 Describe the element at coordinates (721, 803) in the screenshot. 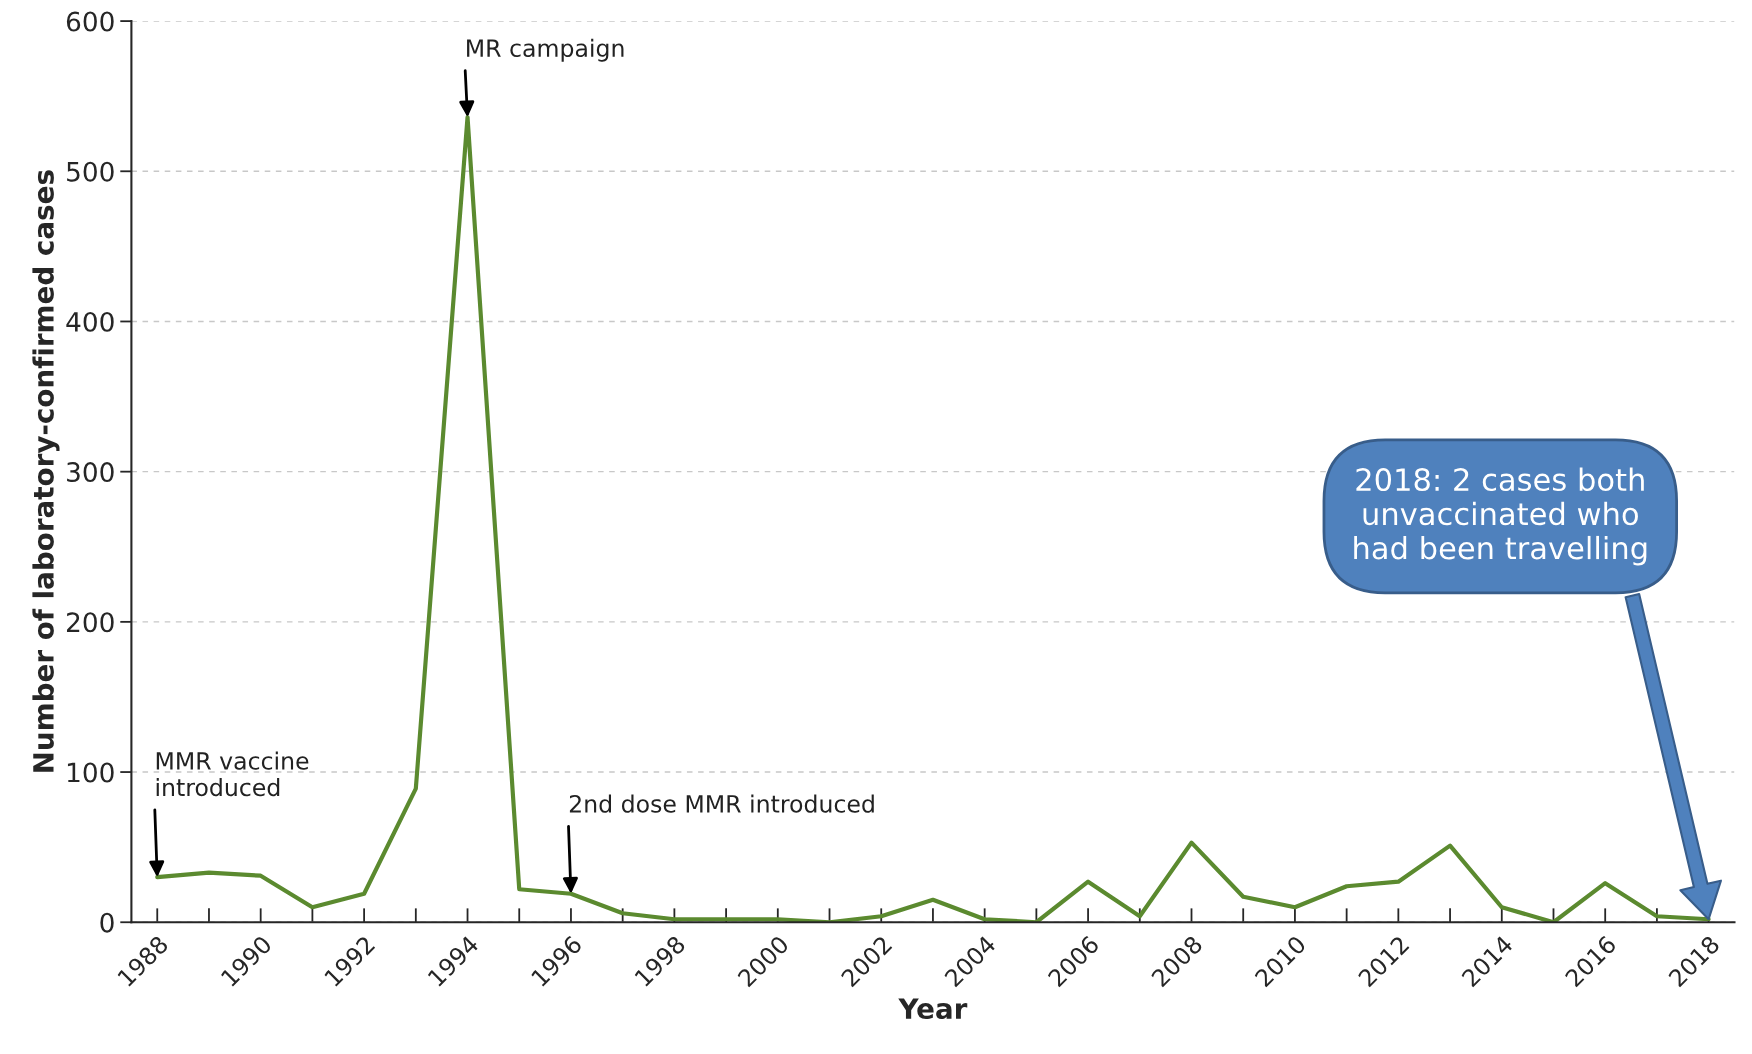

I see `annotation: 2nd dose MMR introduced` at that location.